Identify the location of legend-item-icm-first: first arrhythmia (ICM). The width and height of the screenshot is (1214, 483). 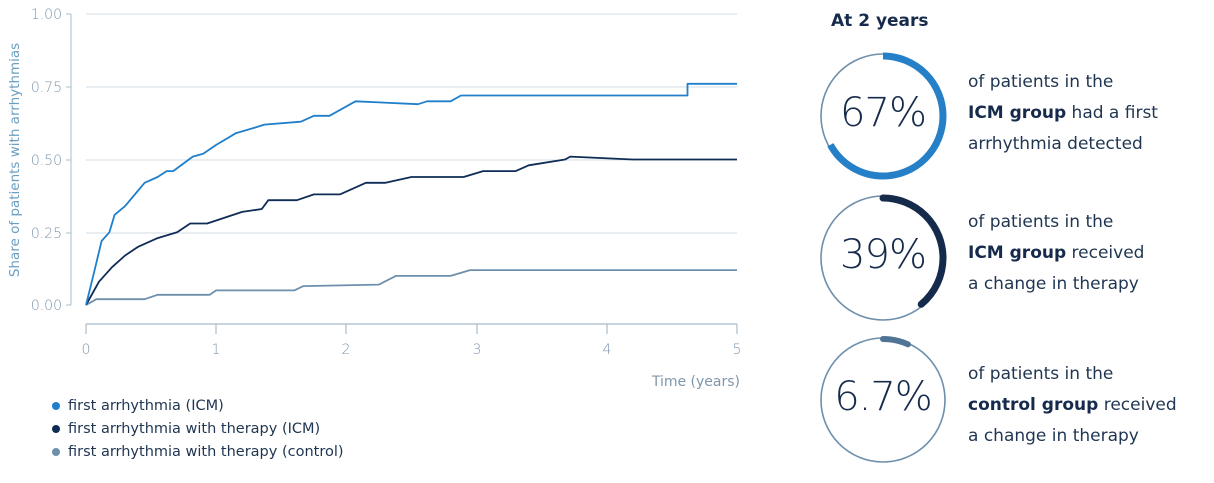
(198, 405).